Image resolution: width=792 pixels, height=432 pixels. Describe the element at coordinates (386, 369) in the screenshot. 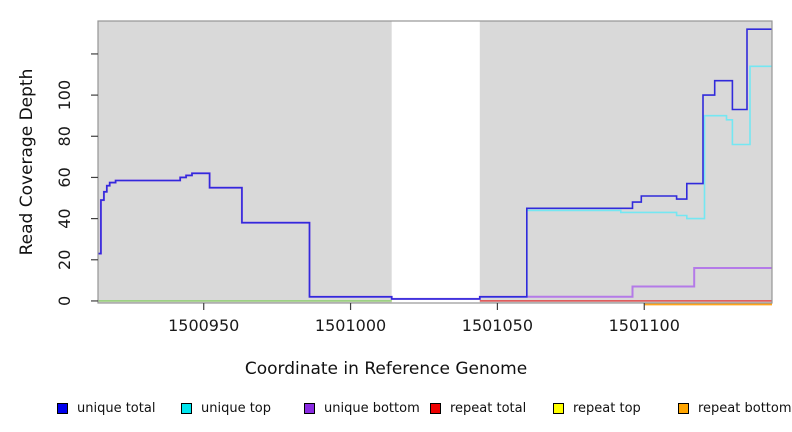

I see `x-axis-title: Coordinate in Reference Genome` at that location.